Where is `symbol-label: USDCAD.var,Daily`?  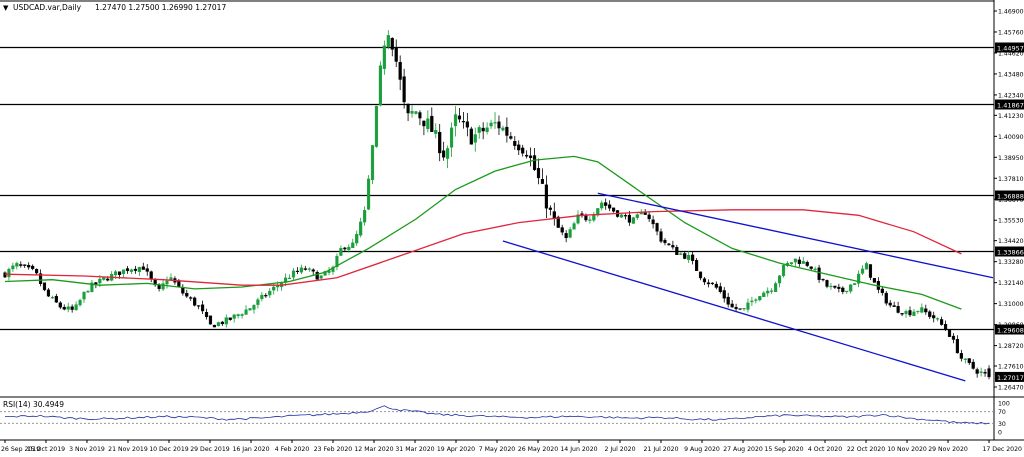
symbol-label: USDCAD.var,Daily is located at coordinates (47, 7).